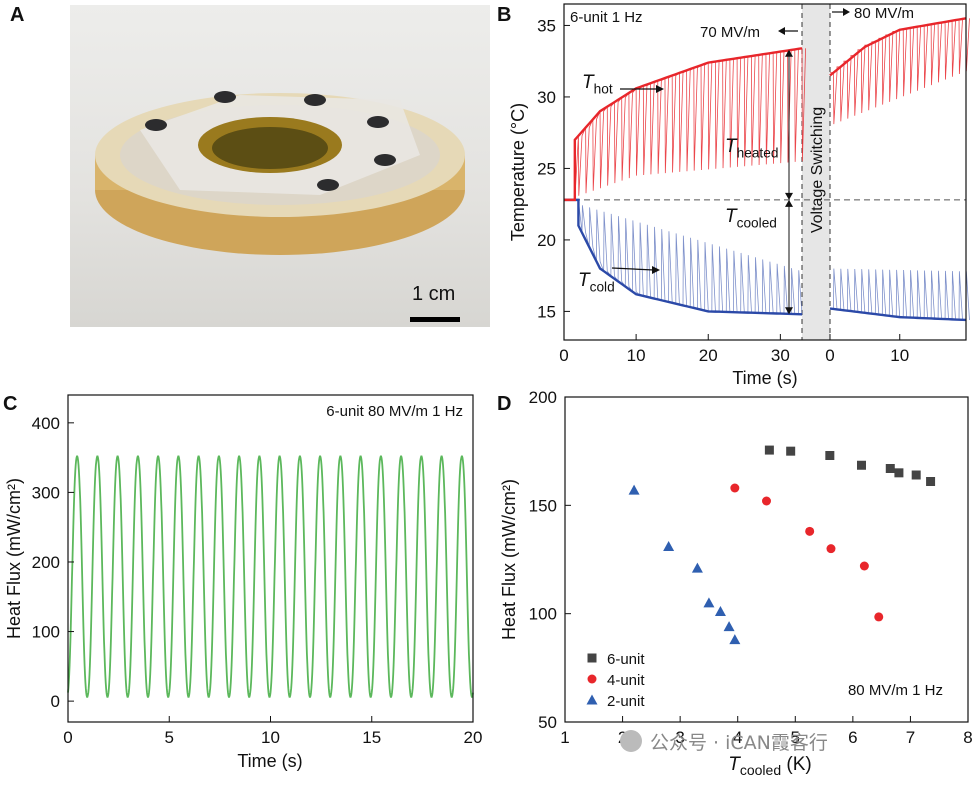 The height and width of the screenshot is (785, 975). Describe the element at coordinates (543, 505) in the screenshot. I see `y-tick-label: 150` at that location.